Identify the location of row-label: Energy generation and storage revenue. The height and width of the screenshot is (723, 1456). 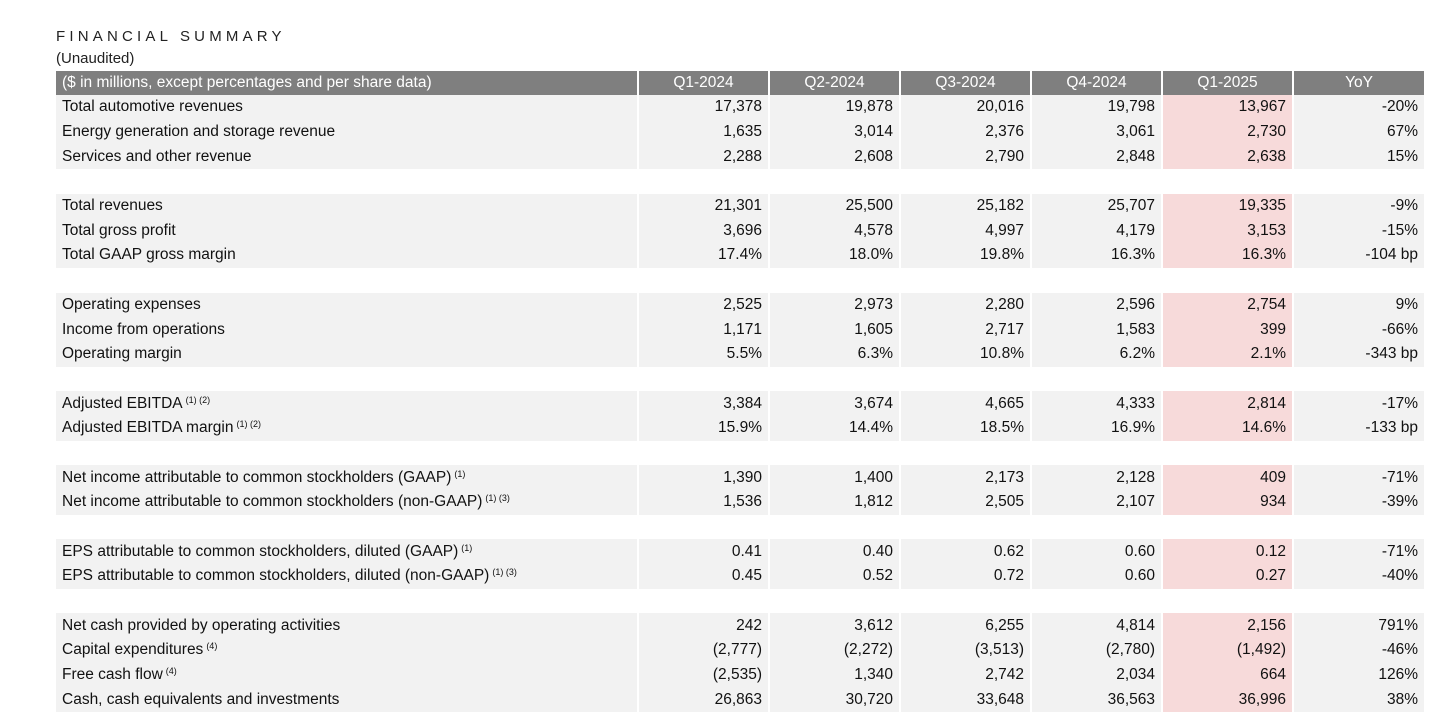
(199, 132).